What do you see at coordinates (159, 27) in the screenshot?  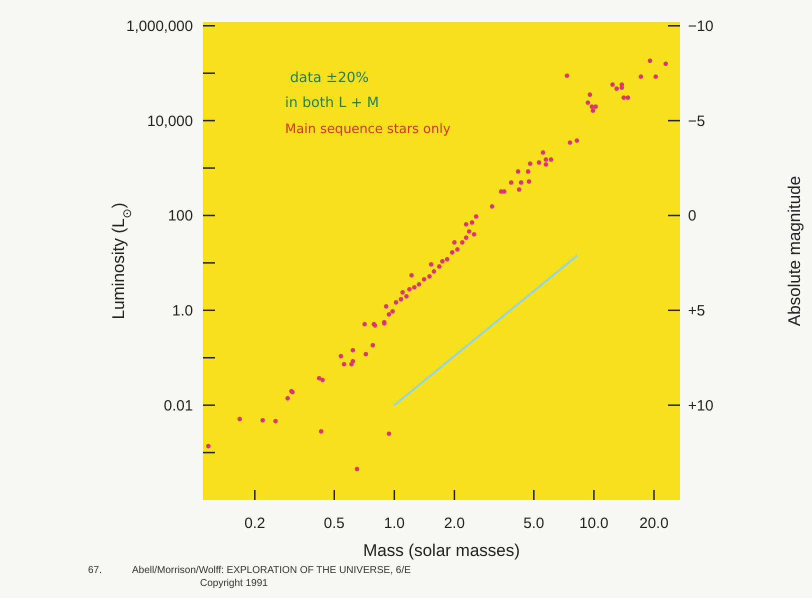 I see `y-tick-label: 1,000,000` at bounding box center [159, 27].